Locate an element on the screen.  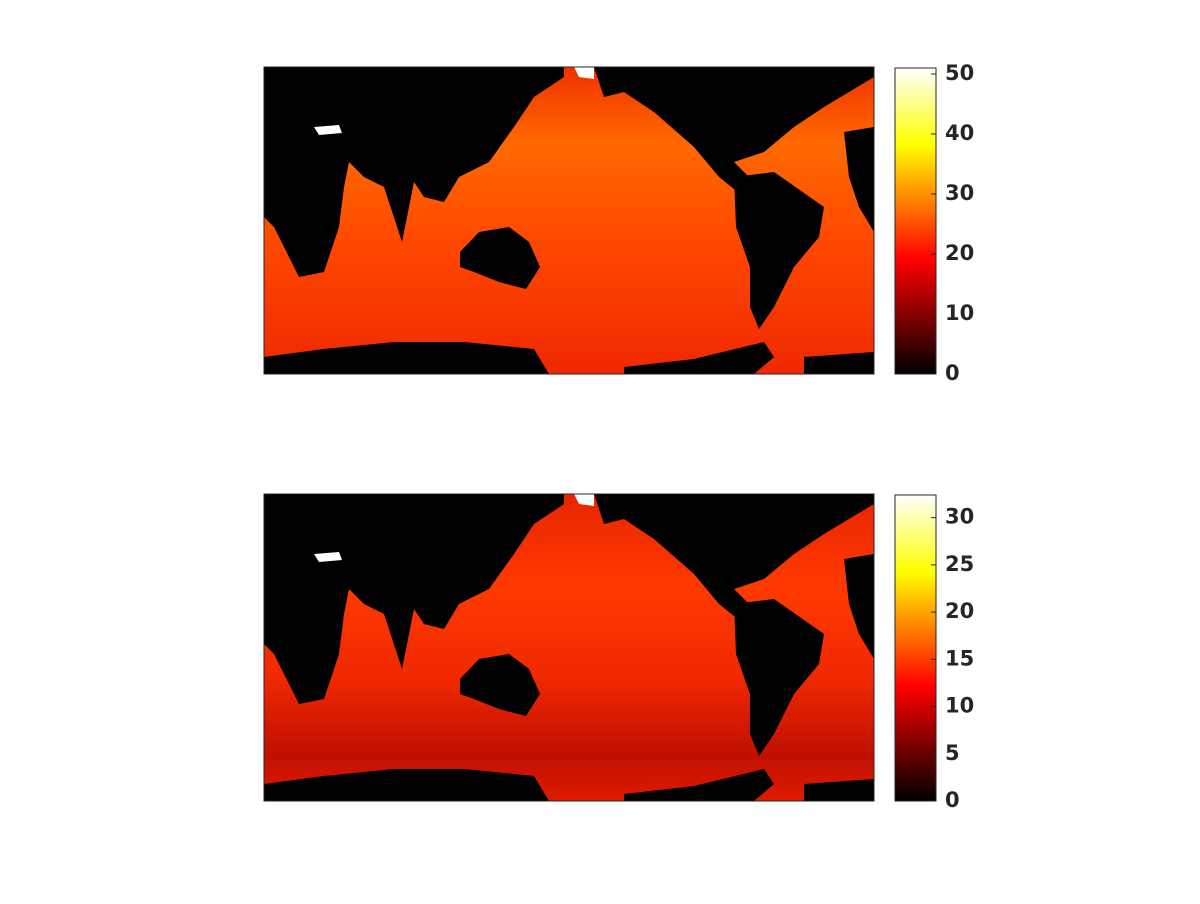
colorbar: 0 5 10 15 20 25 30 is located at coordinates (934, 653).